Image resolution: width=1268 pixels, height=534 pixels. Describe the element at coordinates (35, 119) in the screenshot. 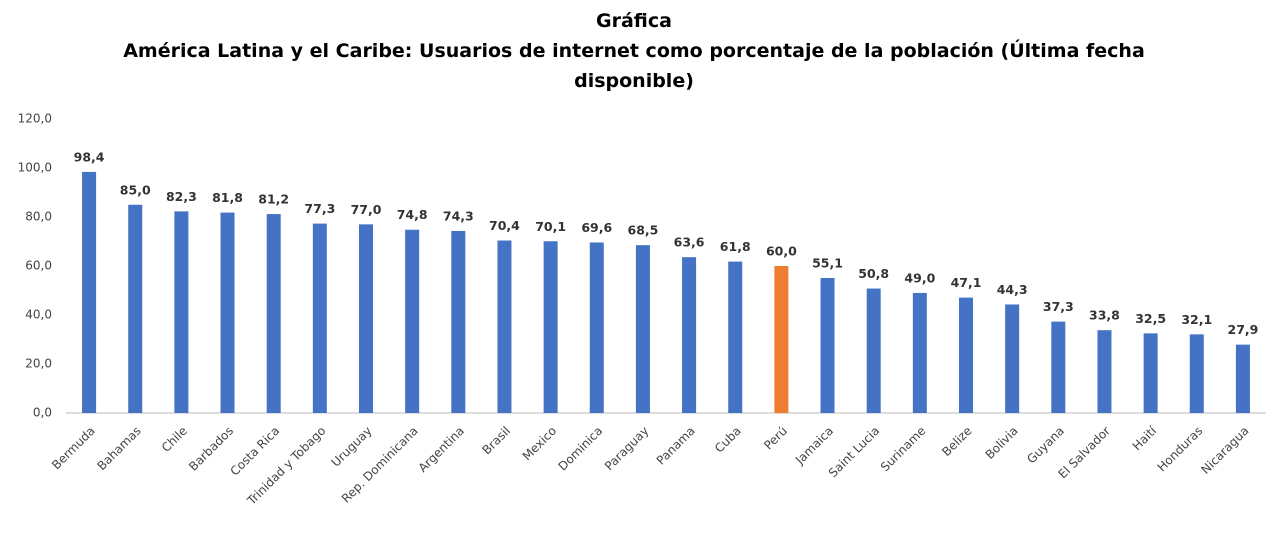

I see `y-tick-label: 120,0` at that location.